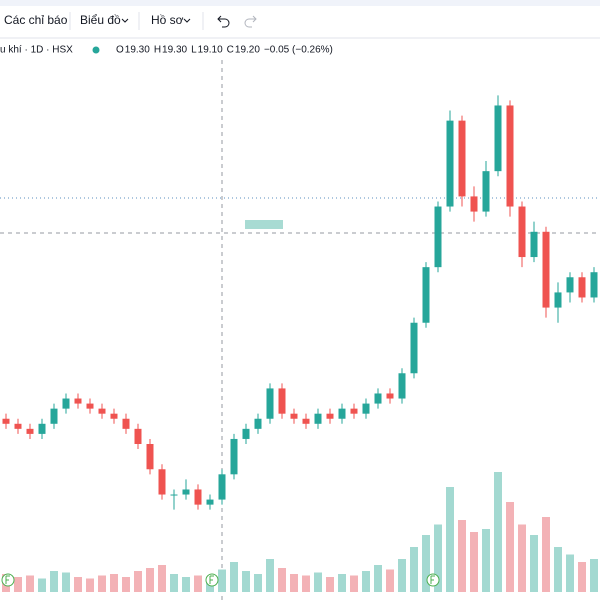 This screenshot has width=600, height=600. Describe the element at coordinates (230, 50) in the screenshot. I see `ohlc-key: C` at that location.